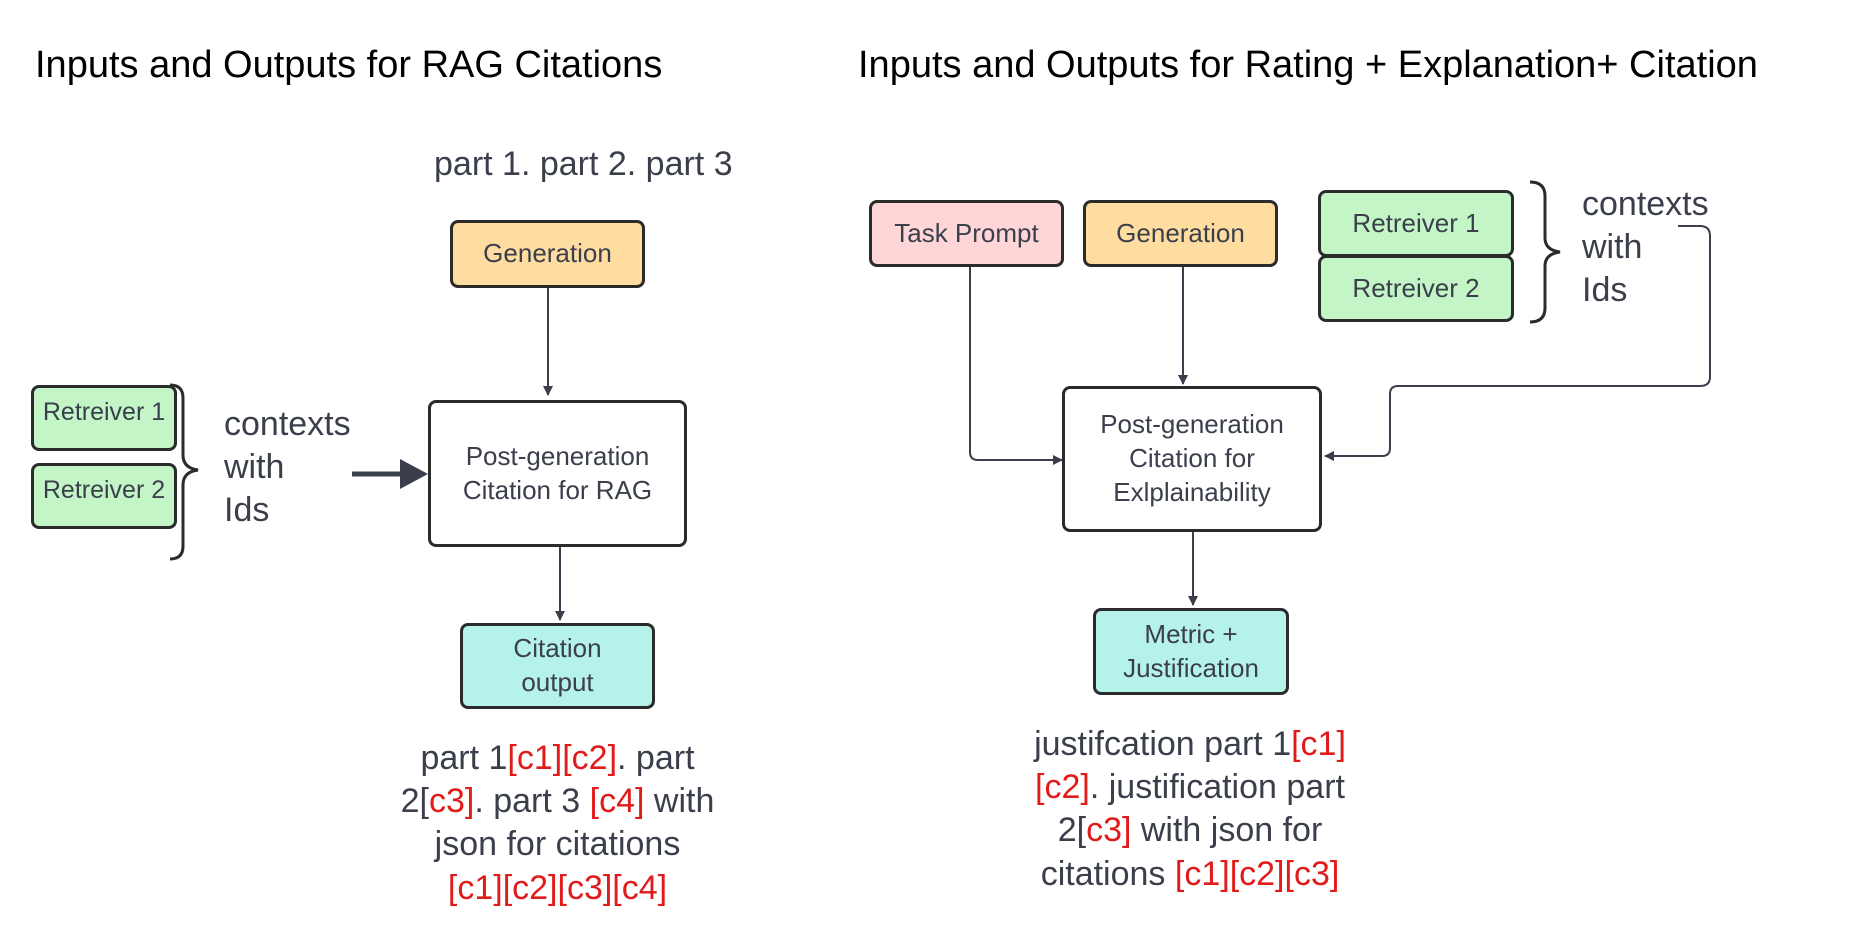  I want to click on right-generation-box: Generation, so click(1180, 233).